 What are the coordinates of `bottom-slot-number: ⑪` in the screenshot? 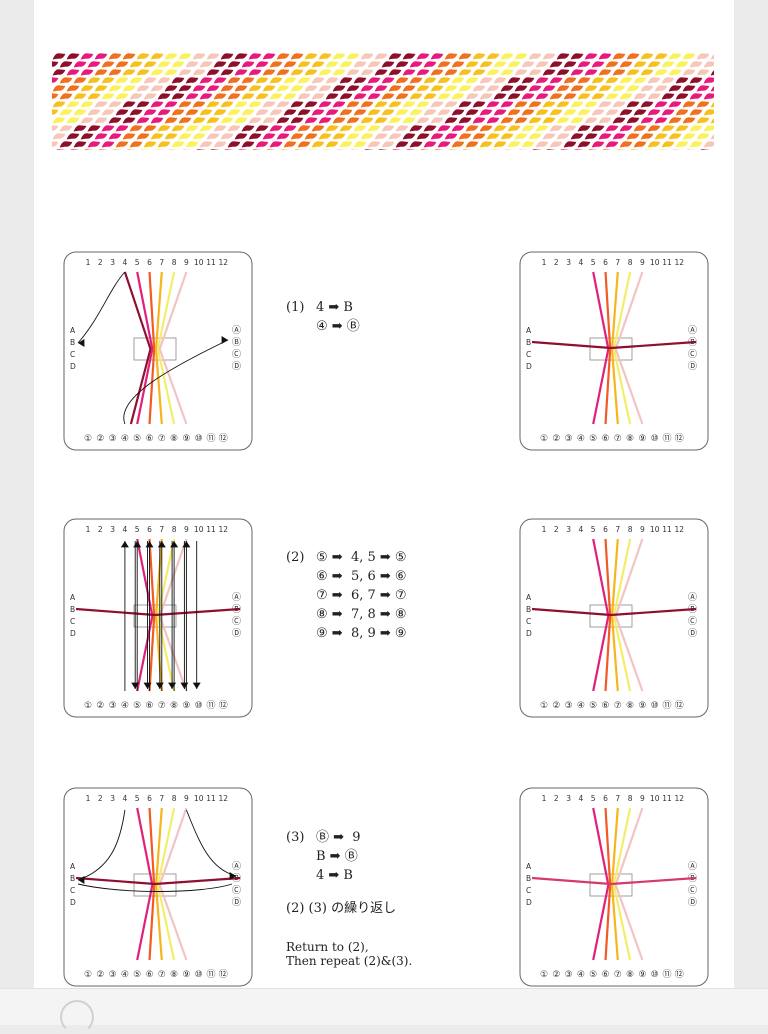 It's located at (210, 705).